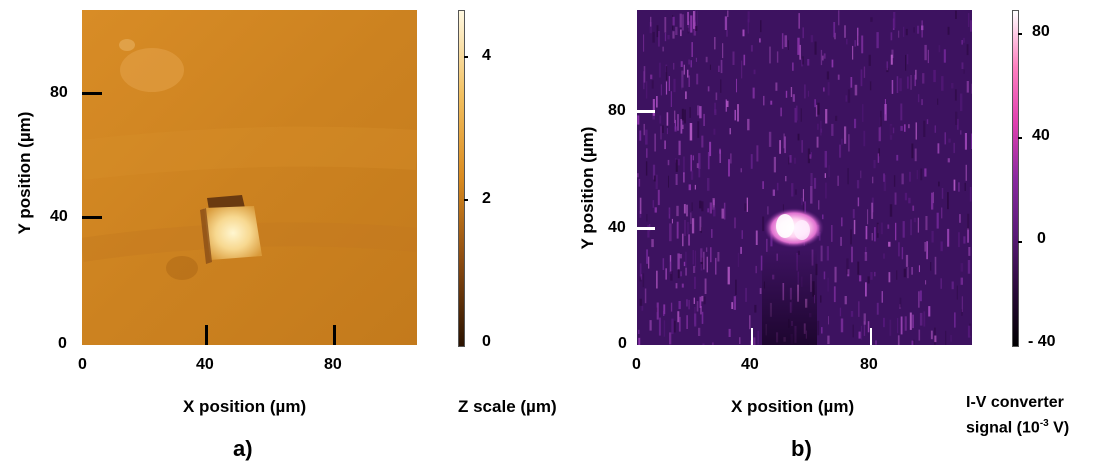 The height and width of the screenshot is (470, 1114). I want to click on panel-a-cbar-label: Z scale (µm), so click(507, 406).